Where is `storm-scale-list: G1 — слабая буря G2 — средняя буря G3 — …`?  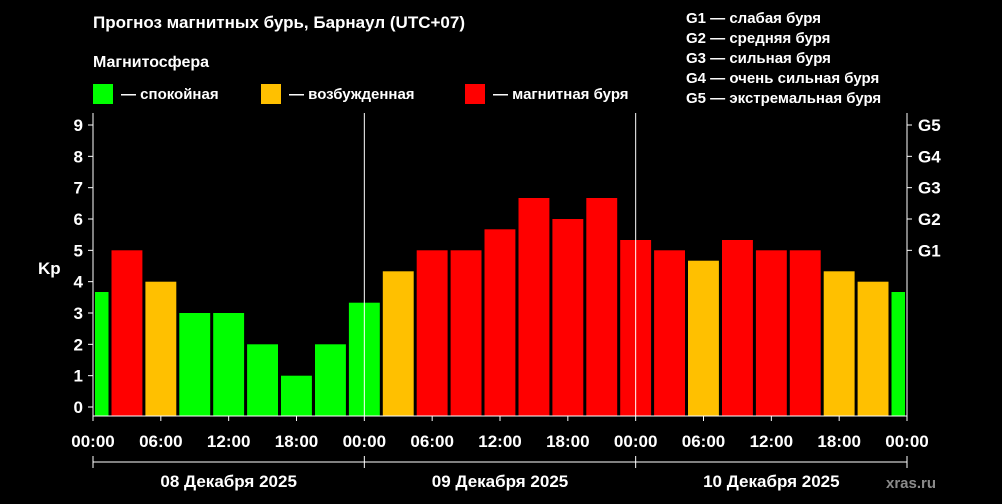 storm-scale-list: G1 — слабая буря G2 — средняя буря G3 — … is located at coordinates (783, 58).